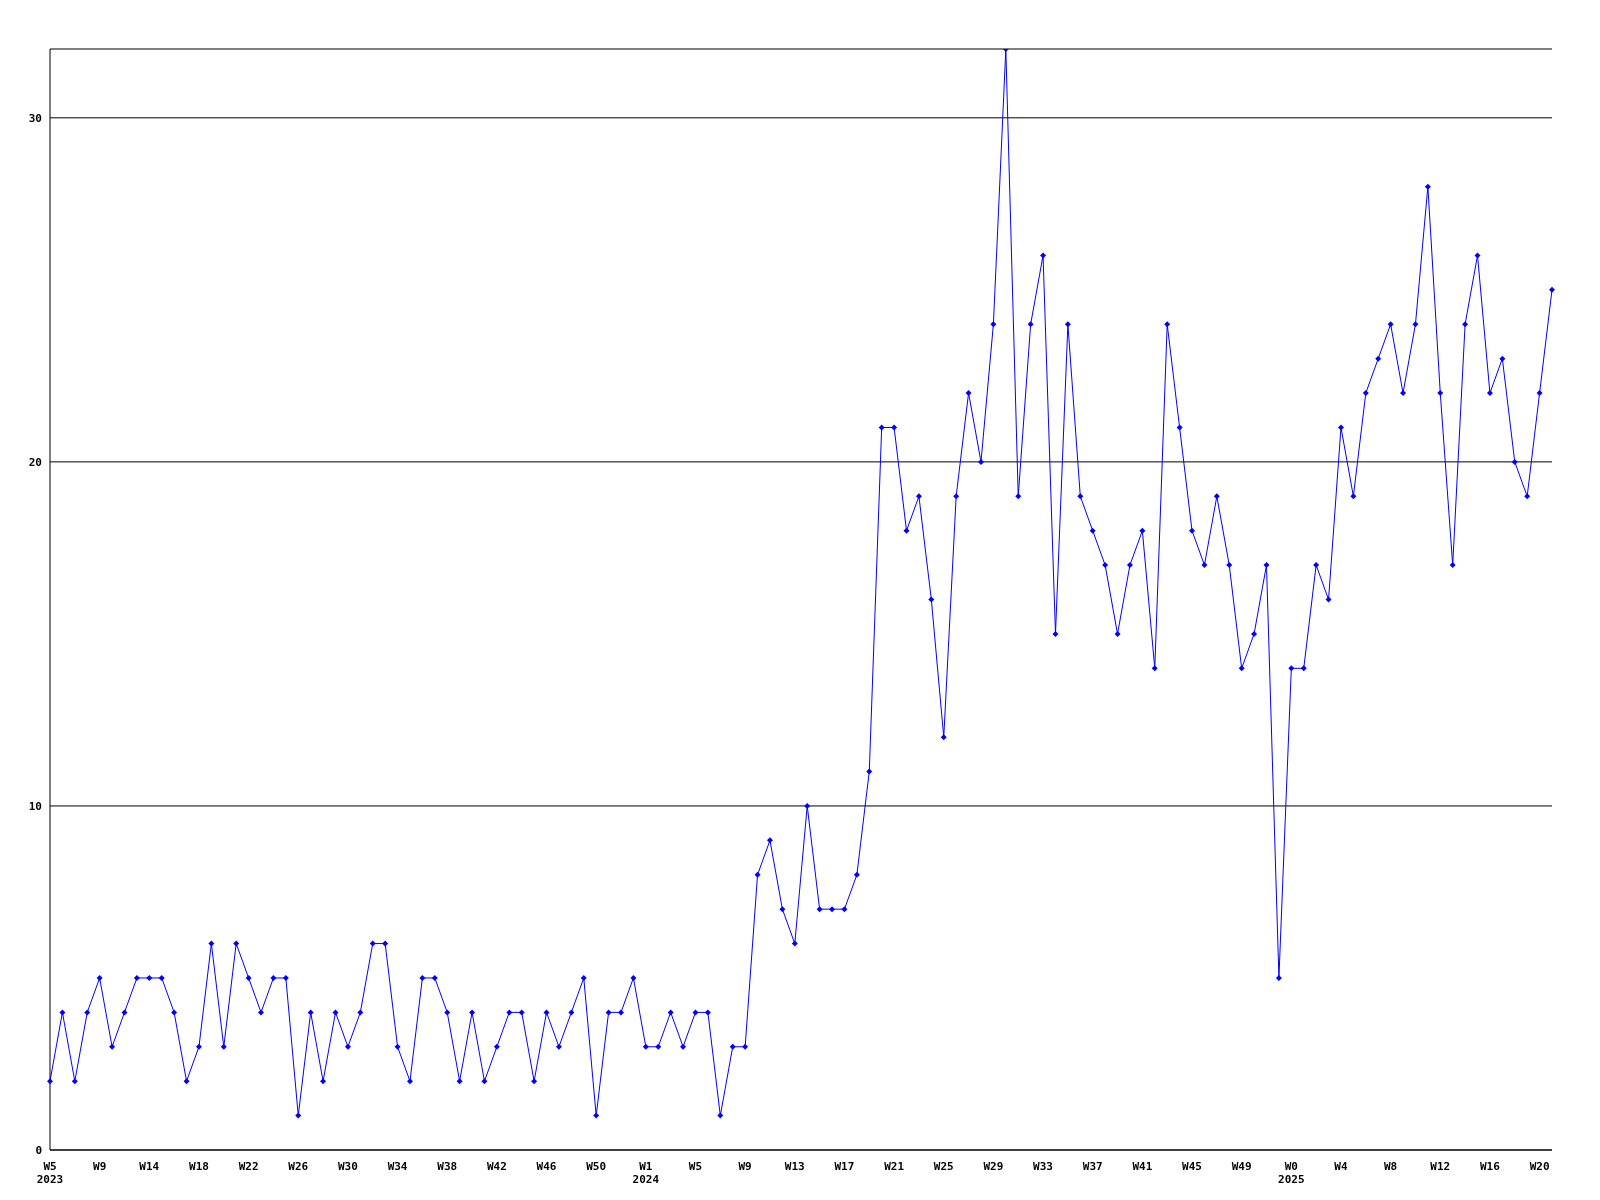 This screenshot has height=1200, width=1600. I want to click on x-tick-label: W14, so click(149, 1166).